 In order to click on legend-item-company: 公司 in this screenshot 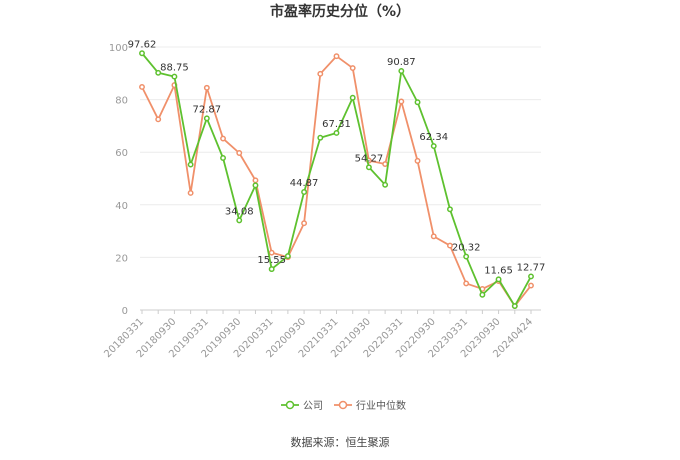, I will do `click(302, 406)`.